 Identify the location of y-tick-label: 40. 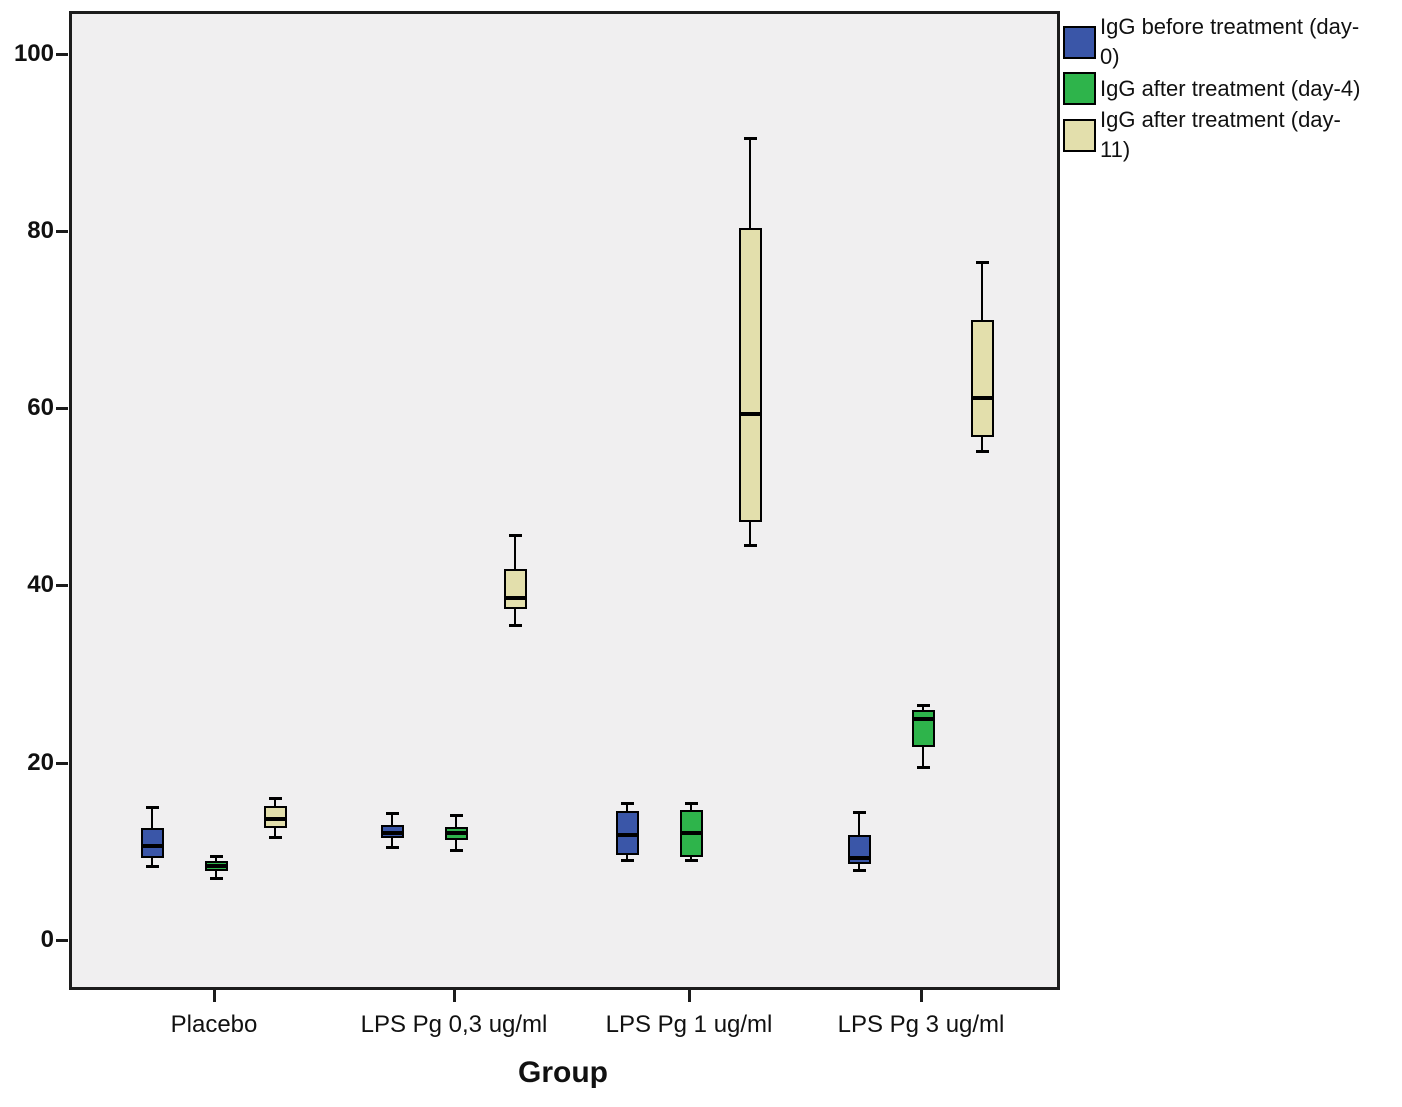
(40, 585).